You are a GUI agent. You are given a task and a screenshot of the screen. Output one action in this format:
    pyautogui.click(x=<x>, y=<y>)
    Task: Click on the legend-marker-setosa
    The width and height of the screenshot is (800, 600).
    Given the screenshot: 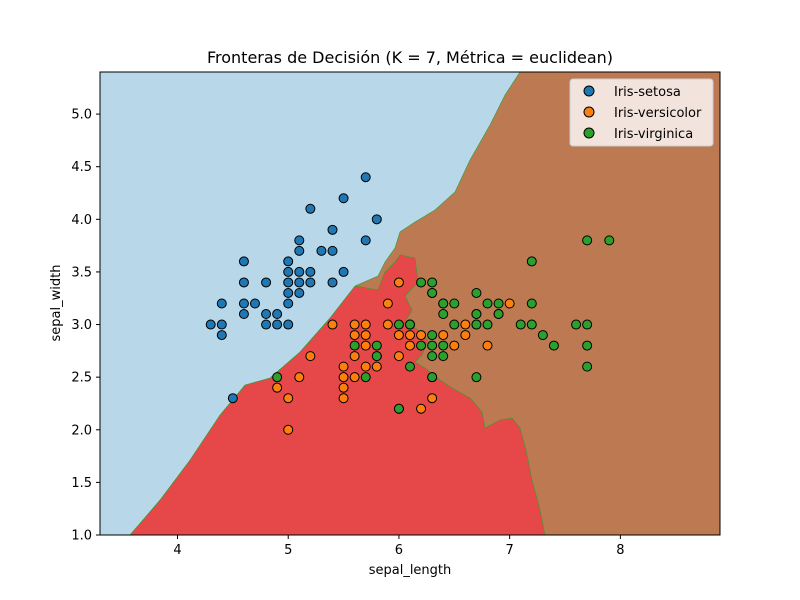 What is the action you would take?
    pyautogui.click(x=589, y=91)
    